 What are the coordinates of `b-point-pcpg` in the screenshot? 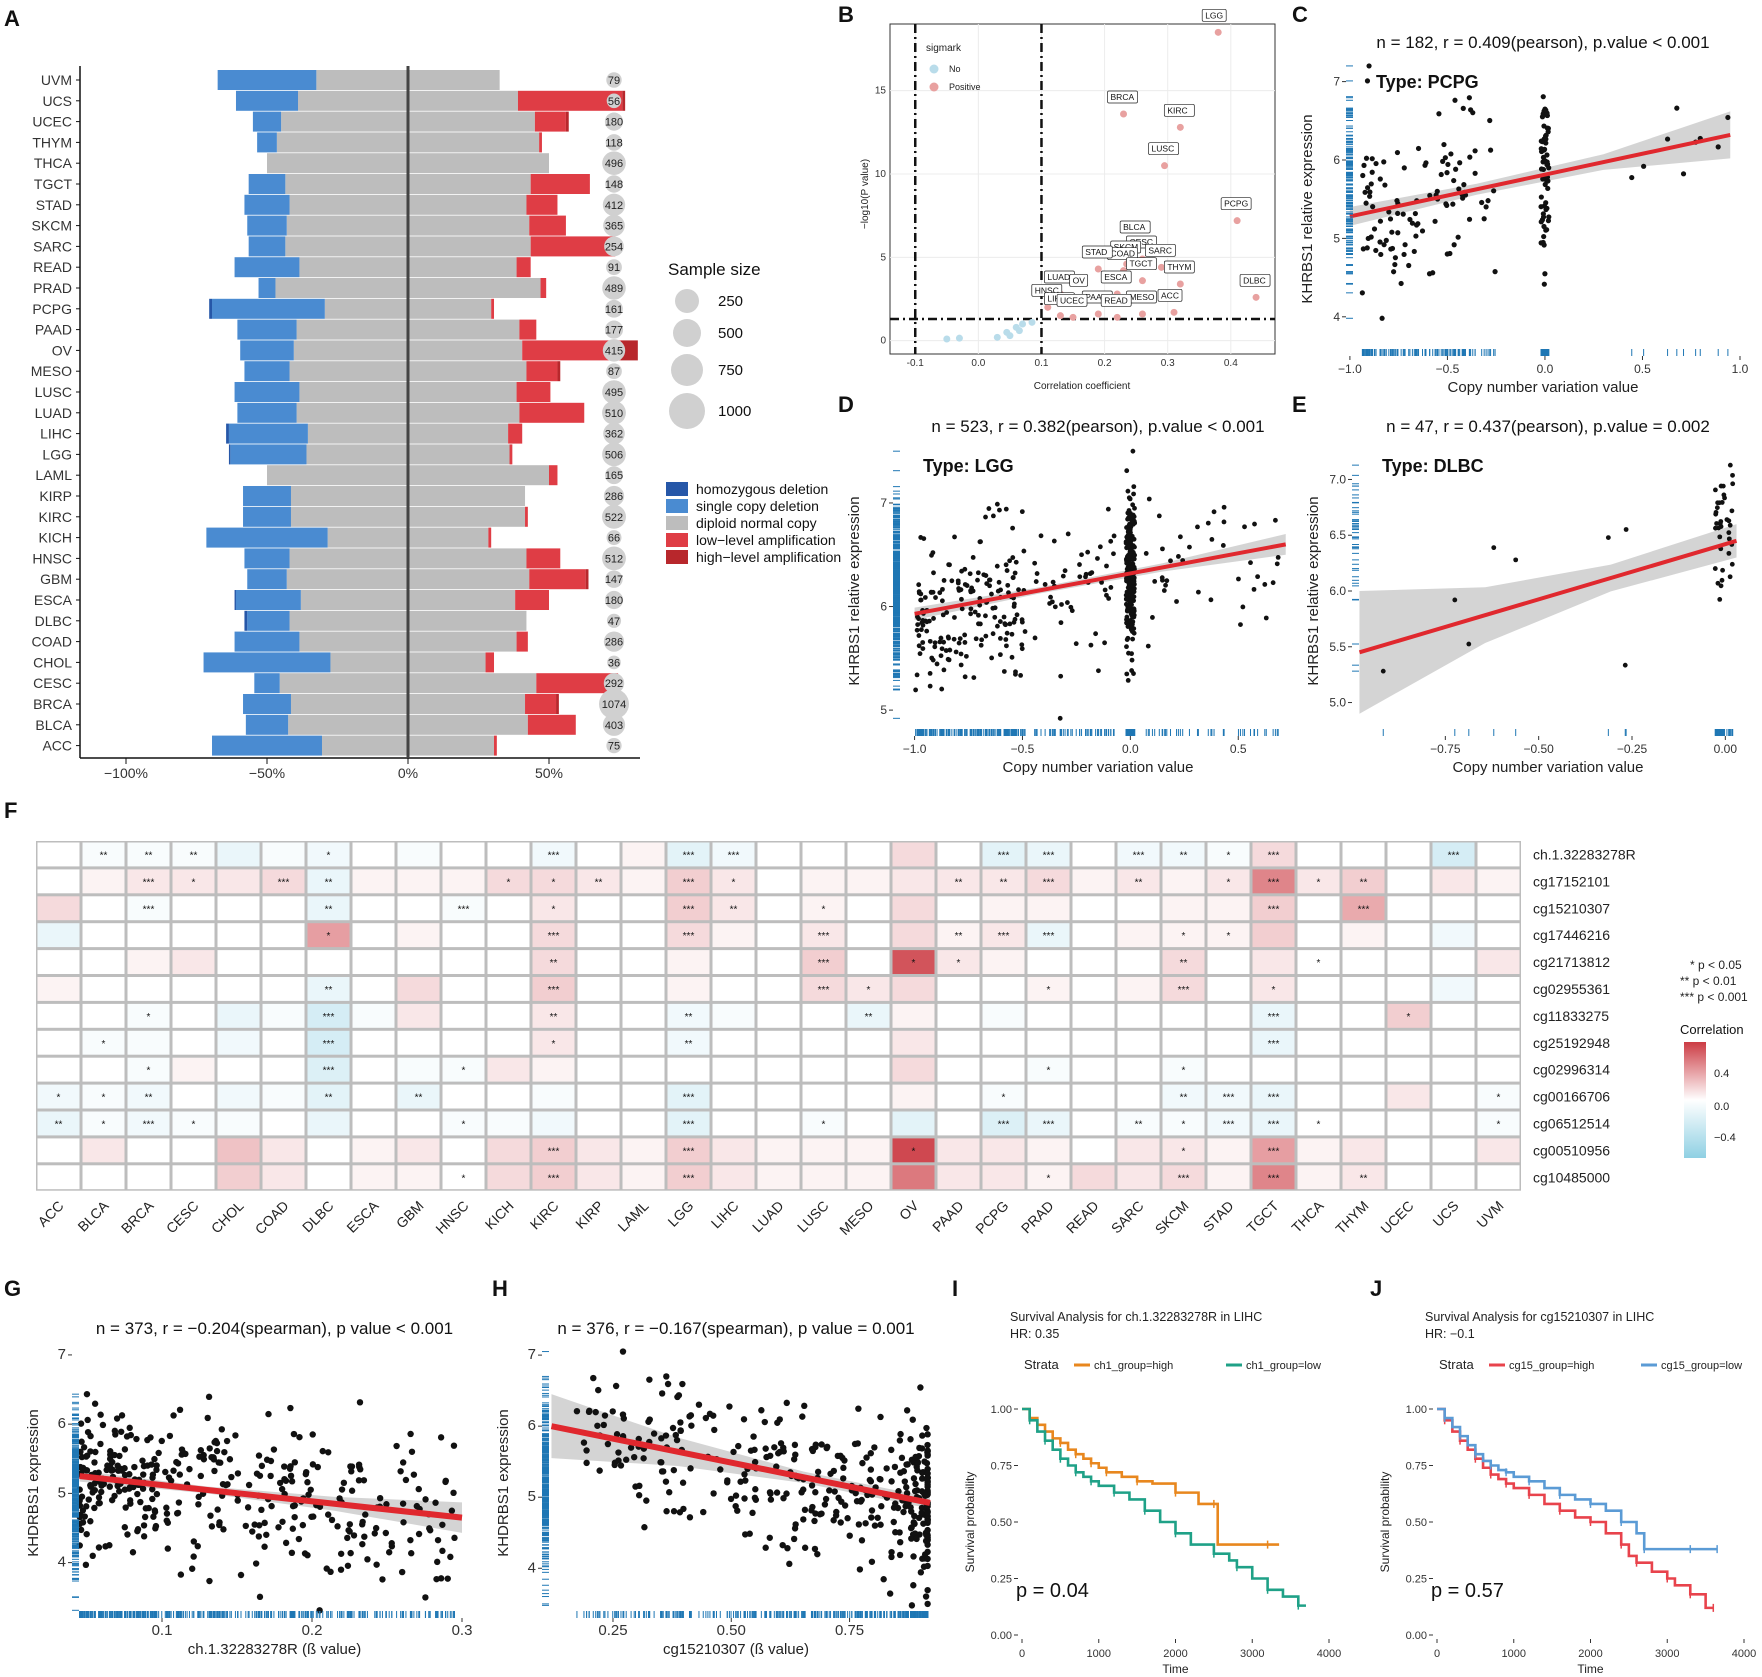 It's located at (1237, 221).